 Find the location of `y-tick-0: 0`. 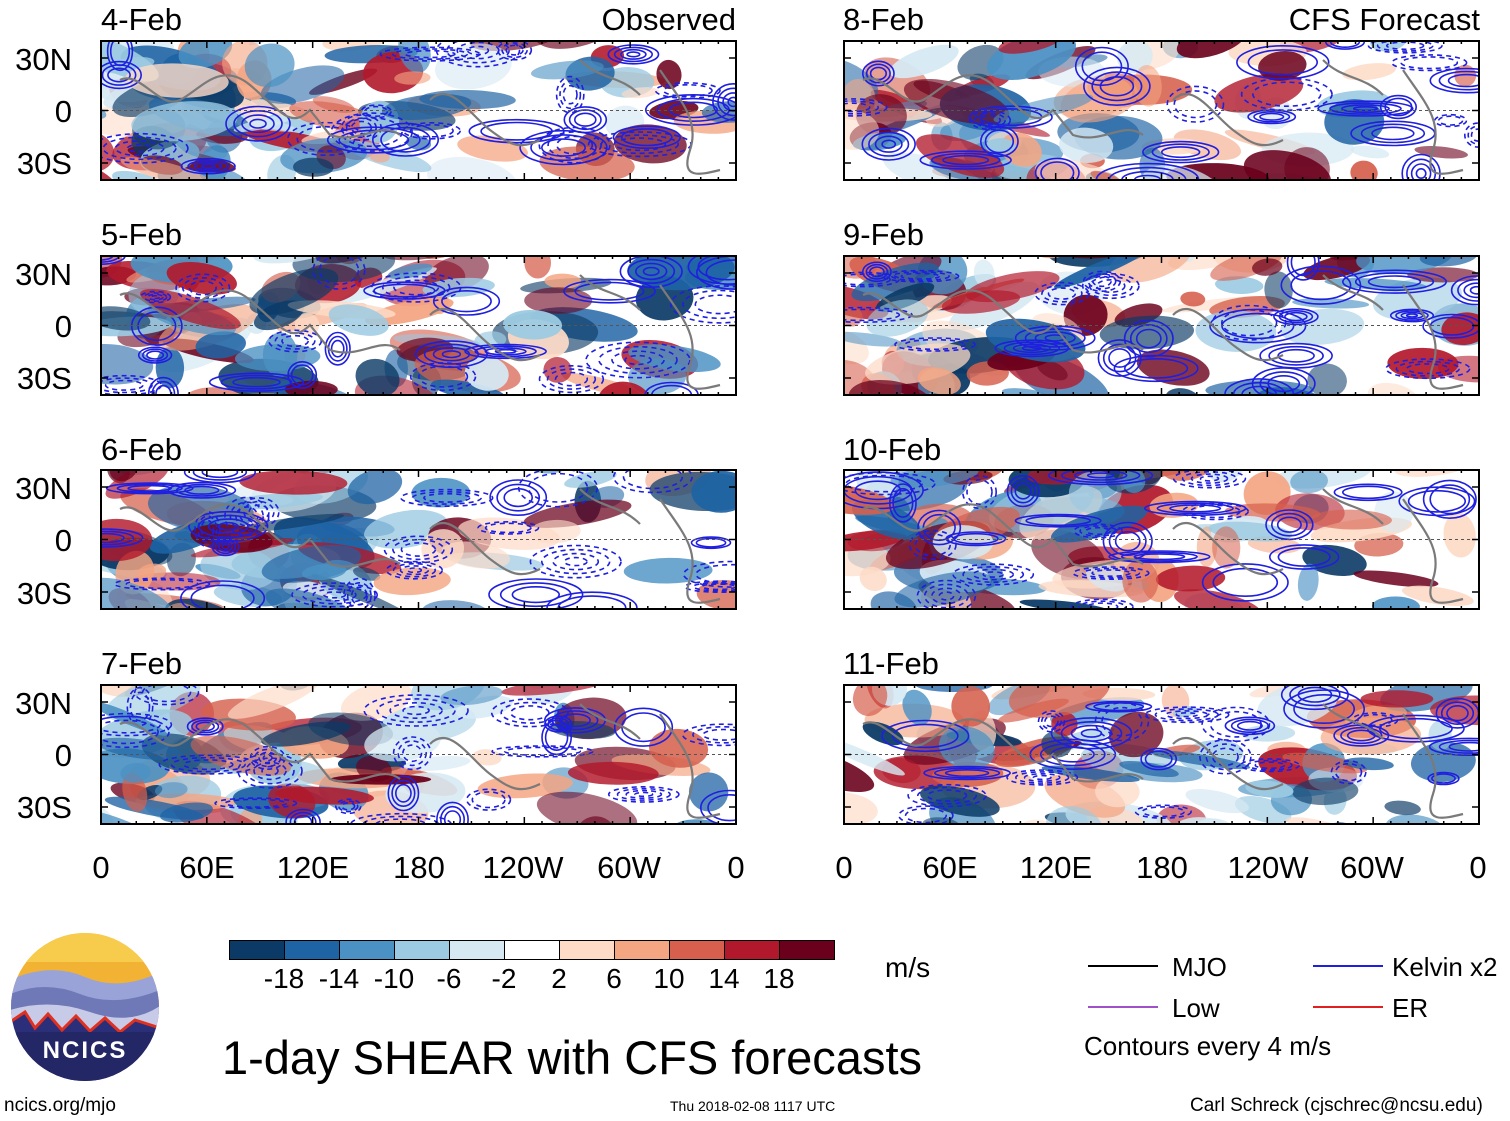

y-tick-0: 0 is located at coordinates (63, 540).